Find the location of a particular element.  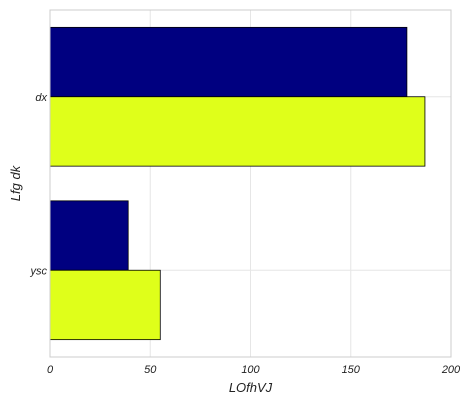

x-tick-label-0: 0 is located at coordinates (50, 370).